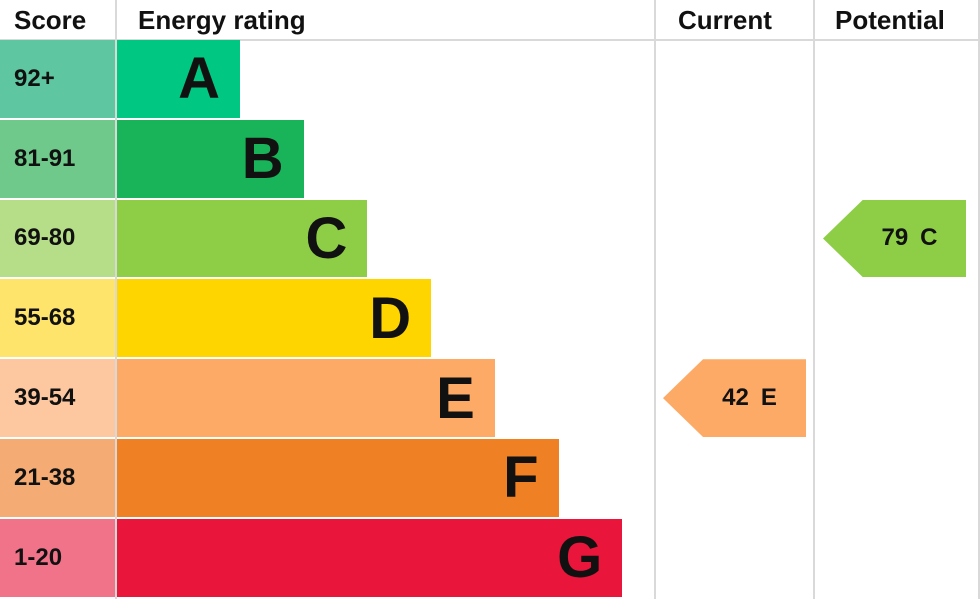 Image resolution: width=980 pixels, height=599 pixels. What do you see at coordinates (768, 398) in the screenshot?
I see `current-letter: E` at bounding box center [768, 398].